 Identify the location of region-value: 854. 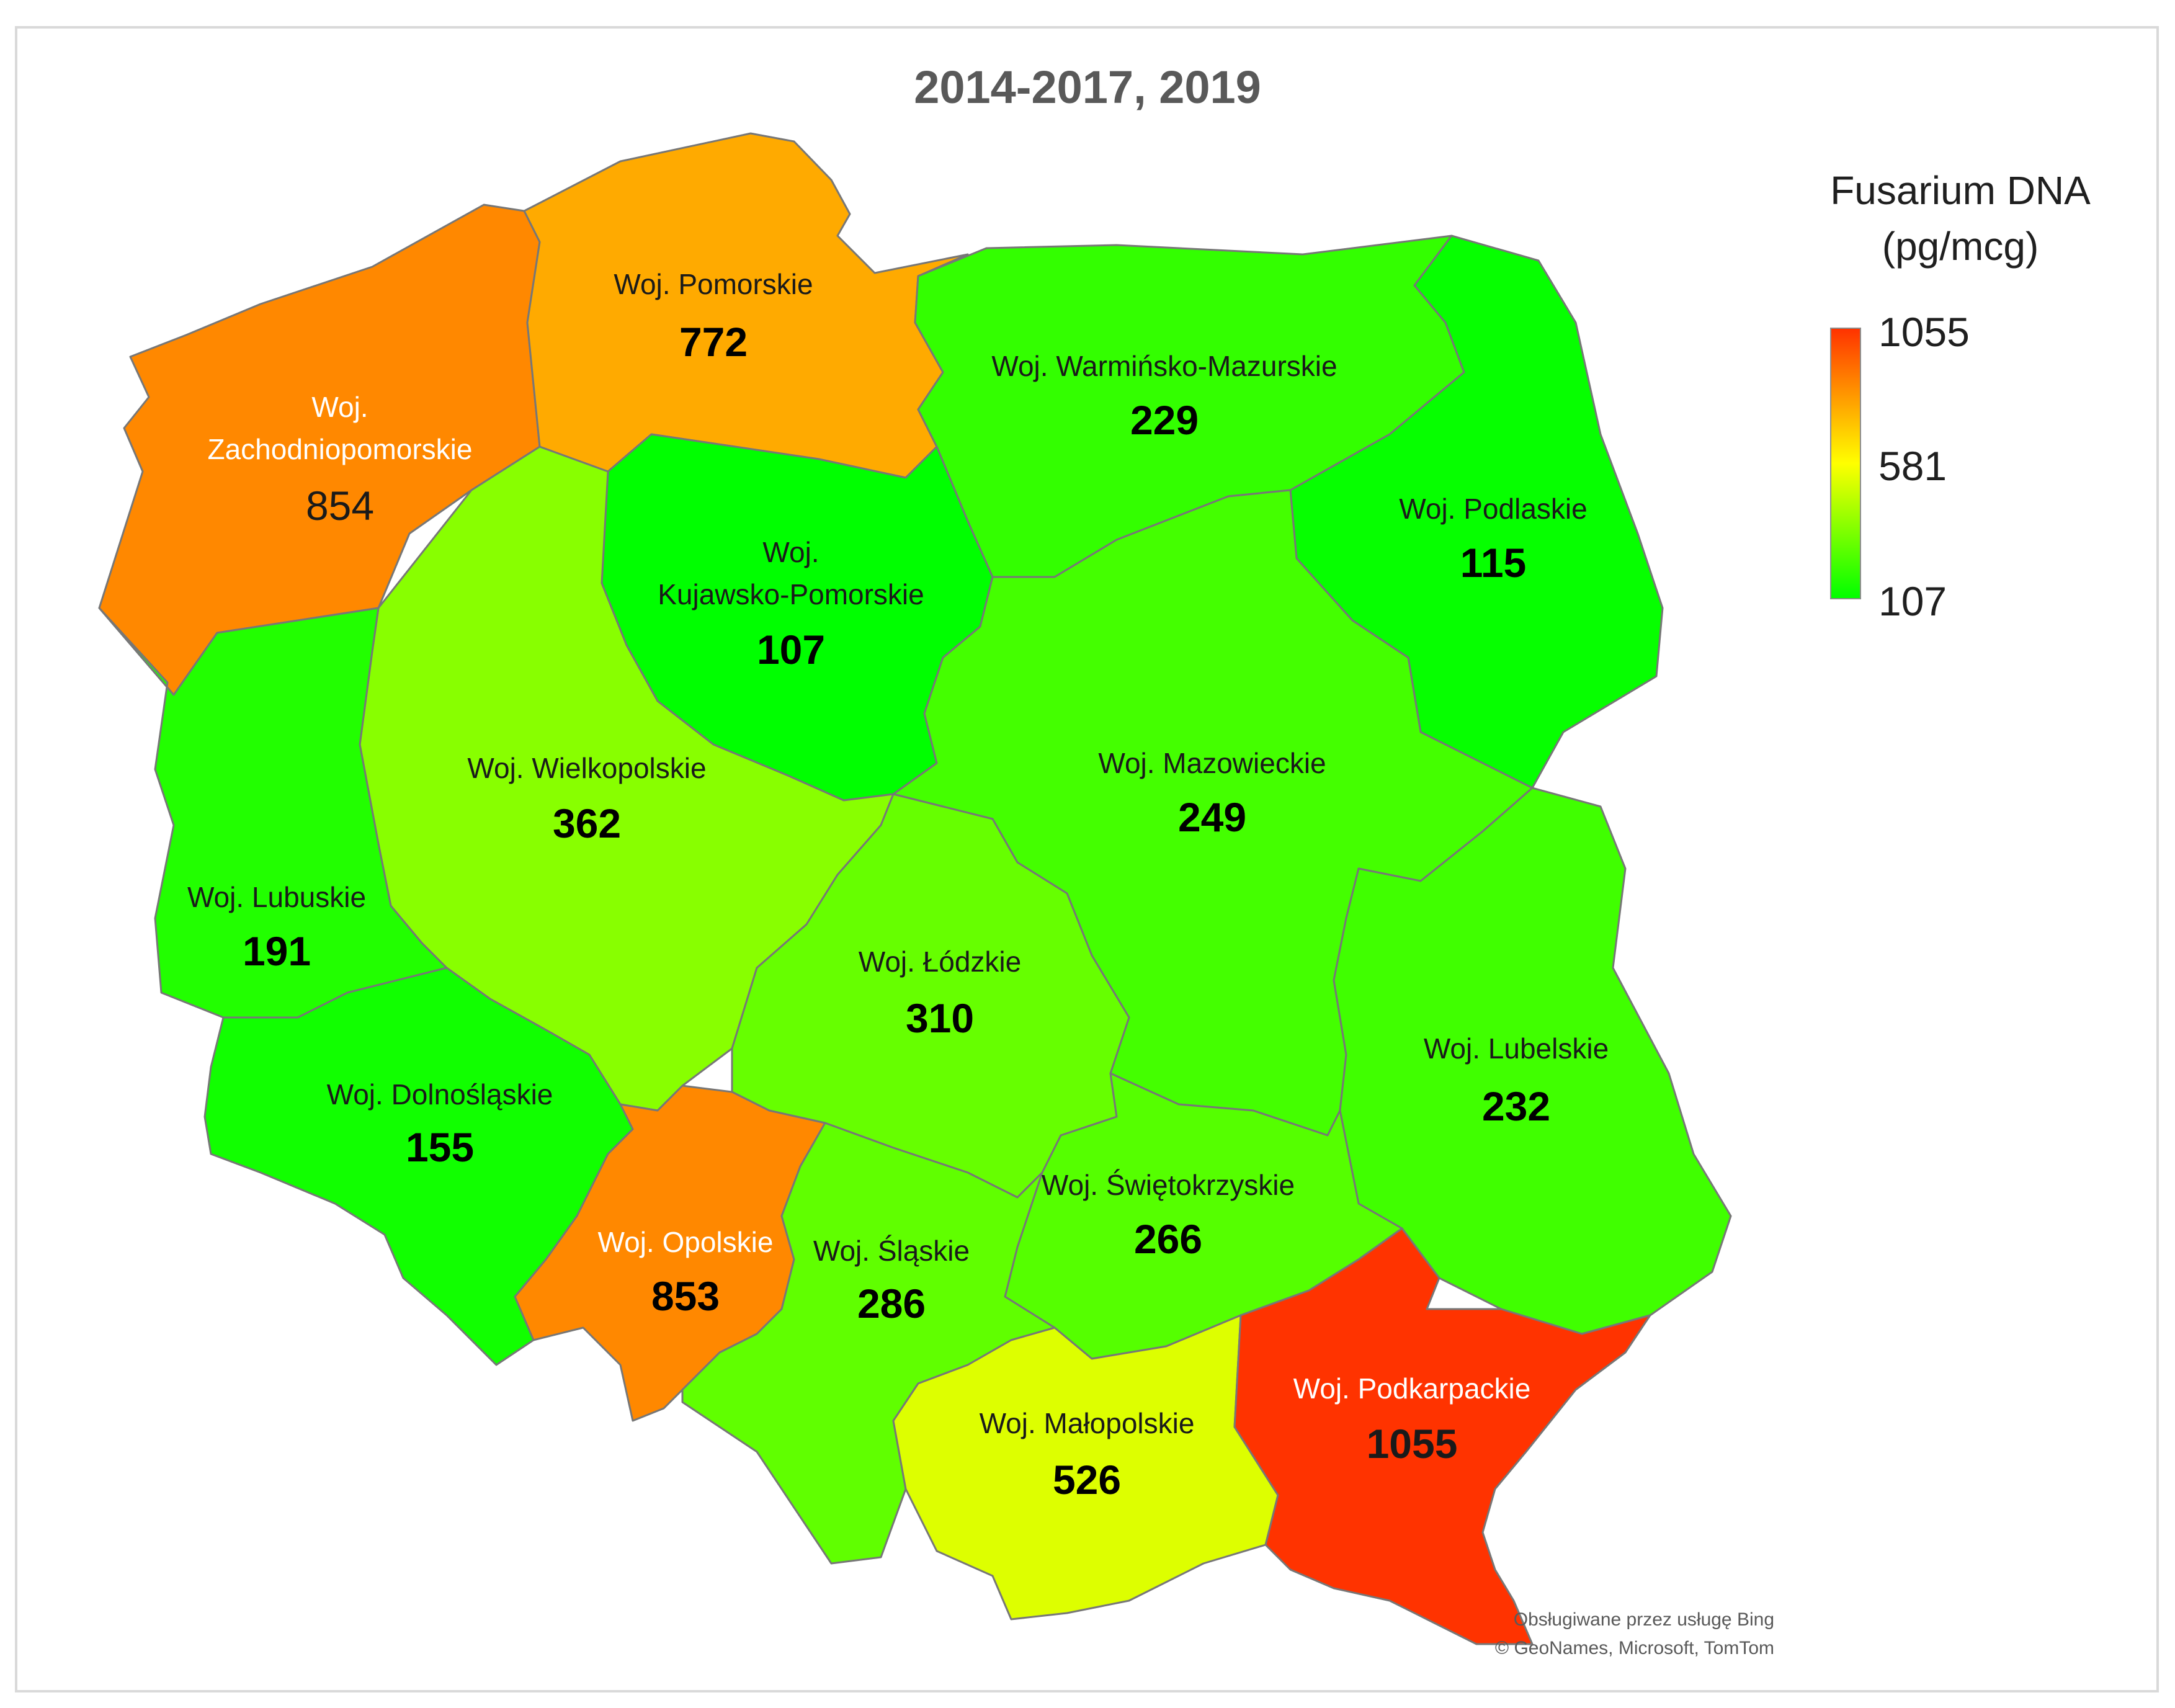
(340, 506).